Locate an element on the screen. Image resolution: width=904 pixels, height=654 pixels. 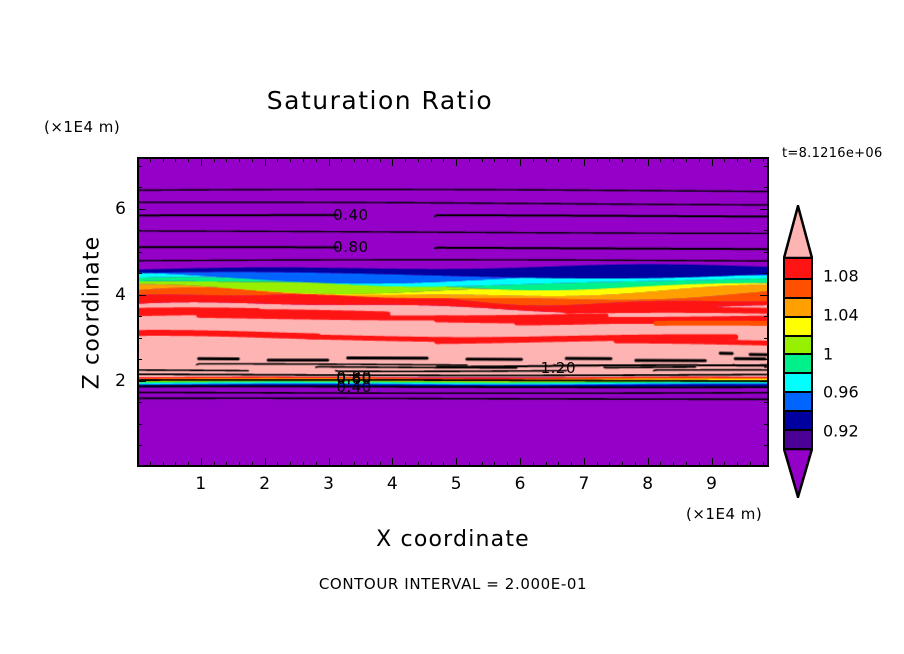
colorbar-tick-label: 1.08 is located at coordinates (841, 276).